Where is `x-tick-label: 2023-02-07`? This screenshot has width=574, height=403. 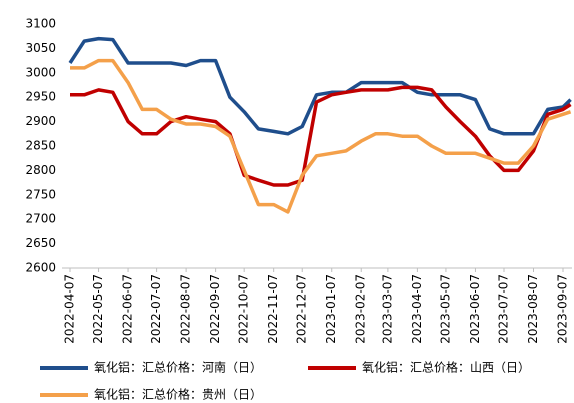 x-tick-label: 2023-02-07 is located at coordinates (361, 309).